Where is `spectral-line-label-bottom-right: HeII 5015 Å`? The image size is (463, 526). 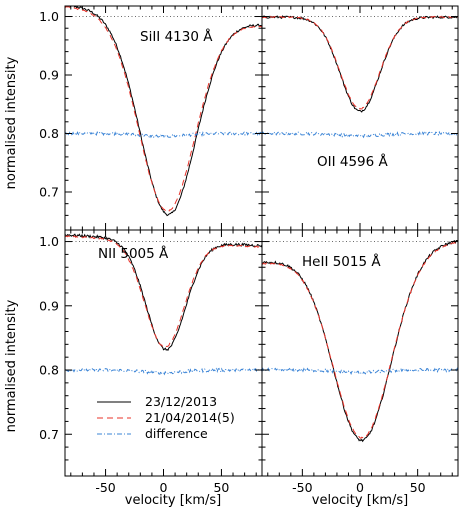
spectral-line-label-bottom-right: HeII 5015 Å is located at coordinates (341, 261).